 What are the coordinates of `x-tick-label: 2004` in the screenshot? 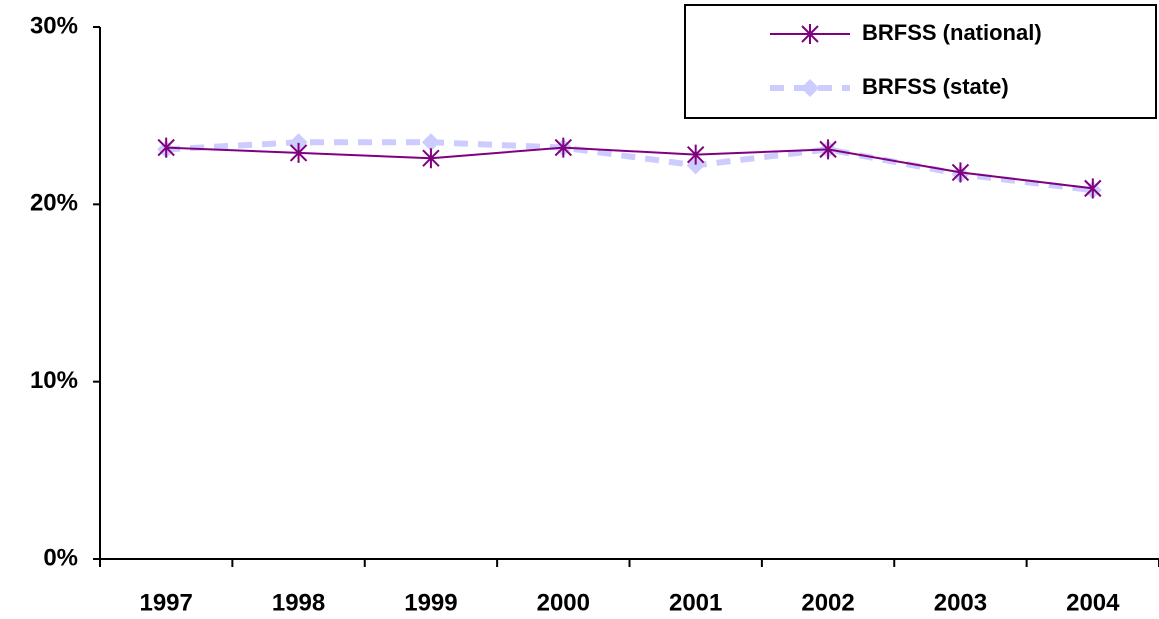 It's located at (1093, 602).